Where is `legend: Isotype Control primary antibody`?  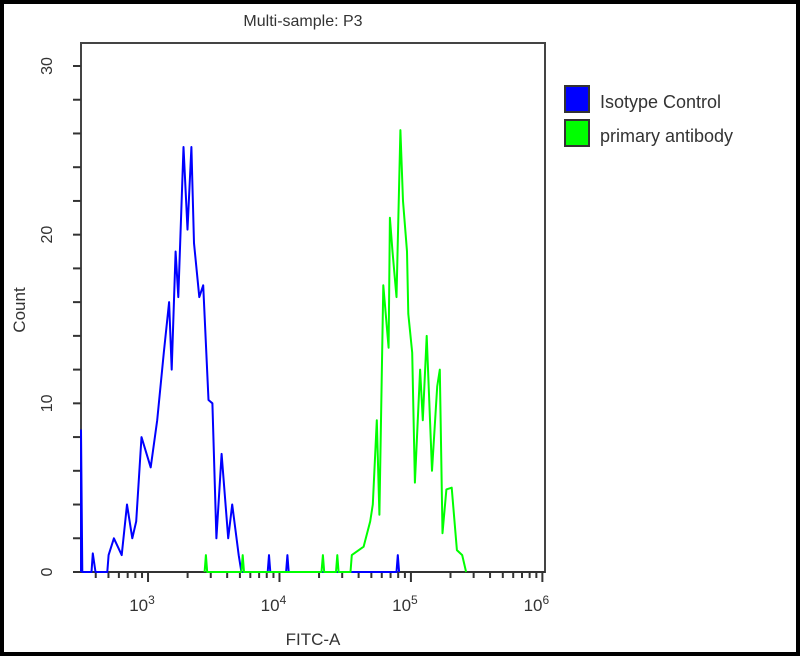 legend: Isotype Control primary antibody is located at coordinates (648, 116).